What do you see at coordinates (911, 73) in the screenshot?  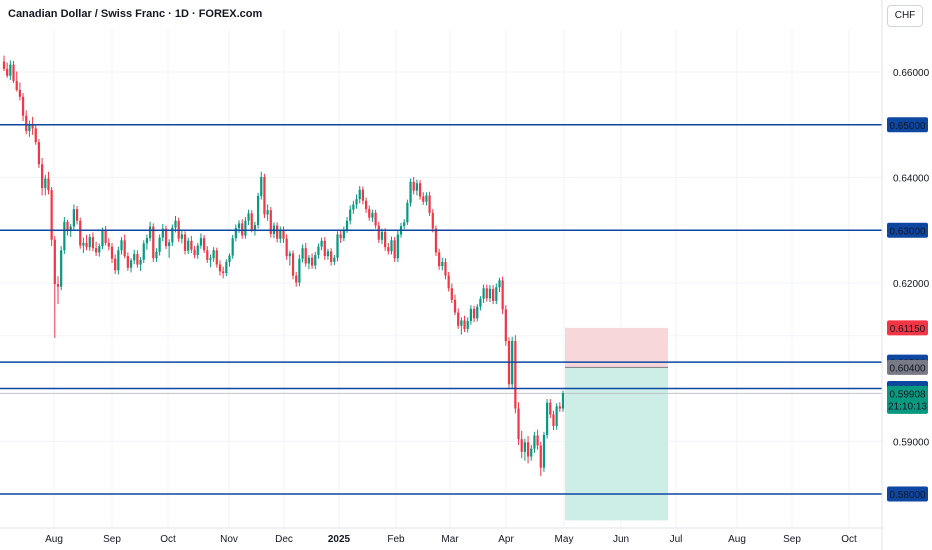 I see `price-tick-label: 0.66000` at bounding box center [911, 73].